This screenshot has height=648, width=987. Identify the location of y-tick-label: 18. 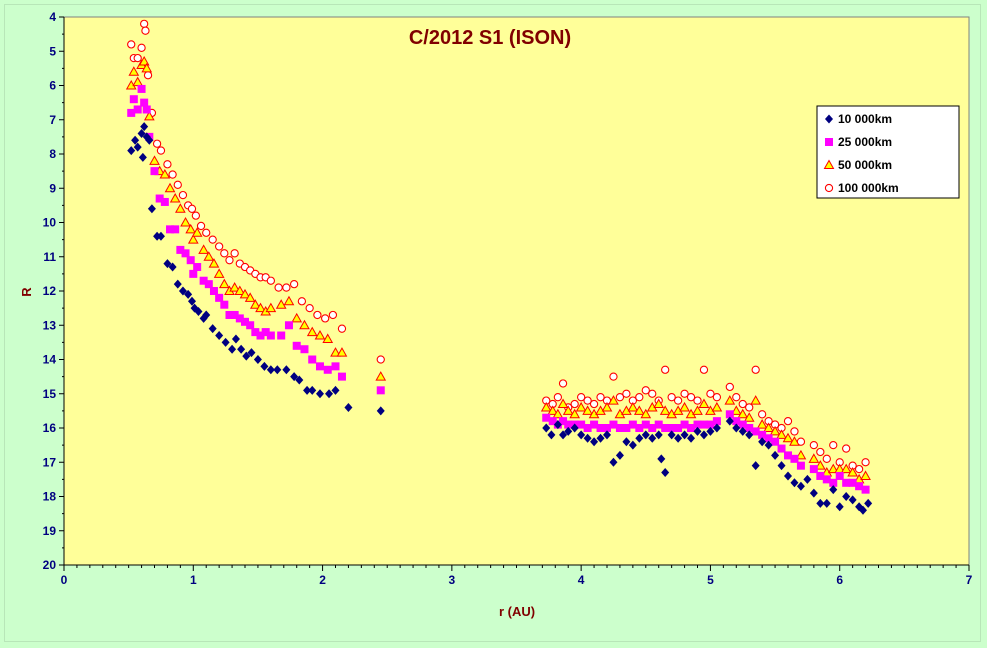
(50, 497).